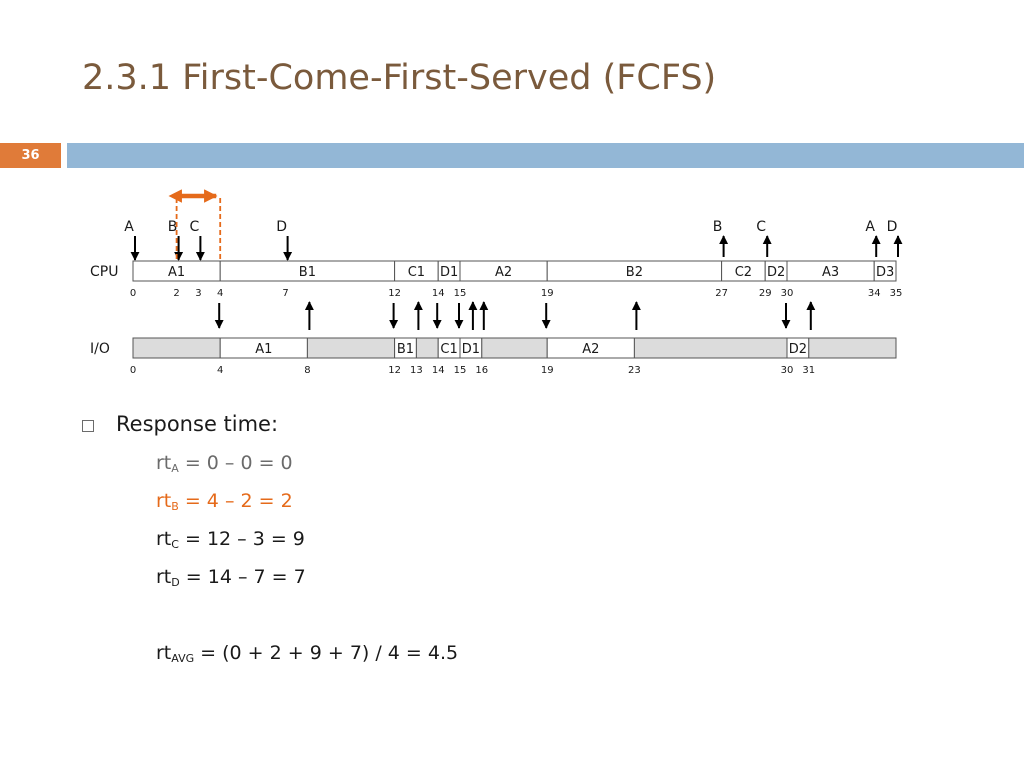 The width and height of the screenshot is (1024, 768). What do you see at coordinates (438, 370) in the screenshot?
I see `io-tick-label: 14` at bounding box center [438, 370].